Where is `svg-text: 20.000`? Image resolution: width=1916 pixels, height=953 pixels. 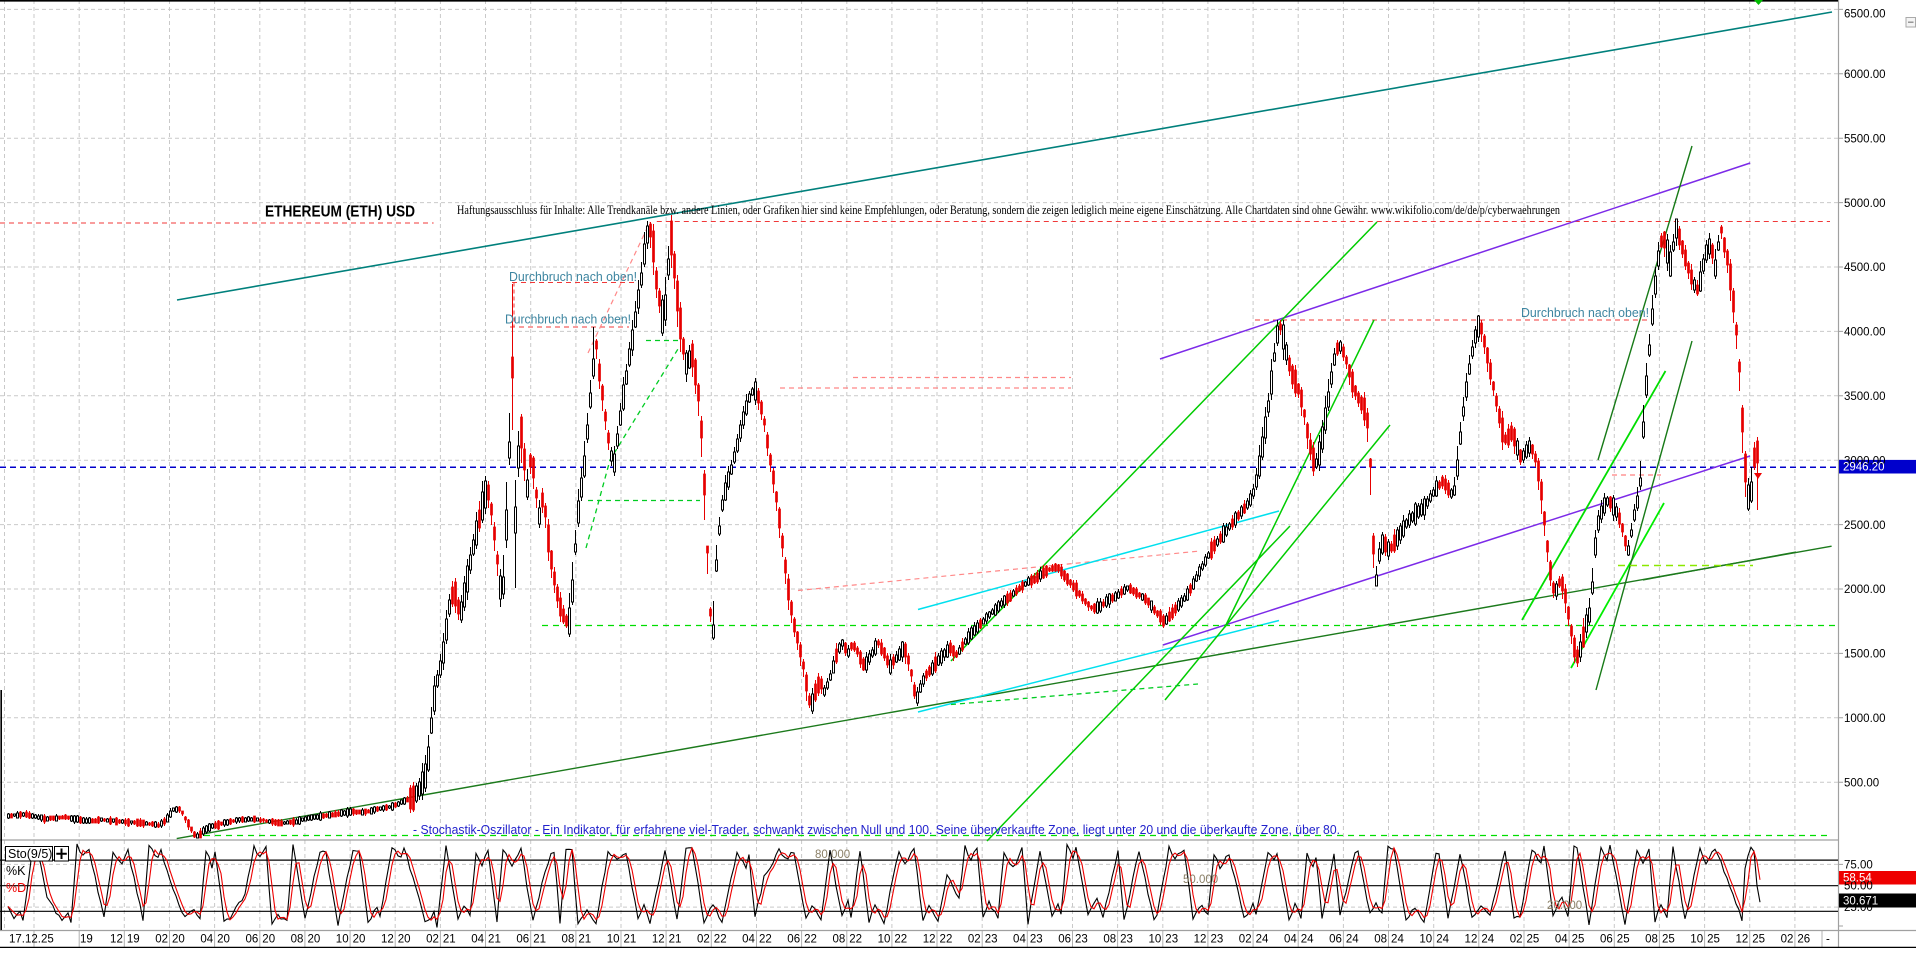
svg-text: 20.000 is located at coordinates (1564, 906).